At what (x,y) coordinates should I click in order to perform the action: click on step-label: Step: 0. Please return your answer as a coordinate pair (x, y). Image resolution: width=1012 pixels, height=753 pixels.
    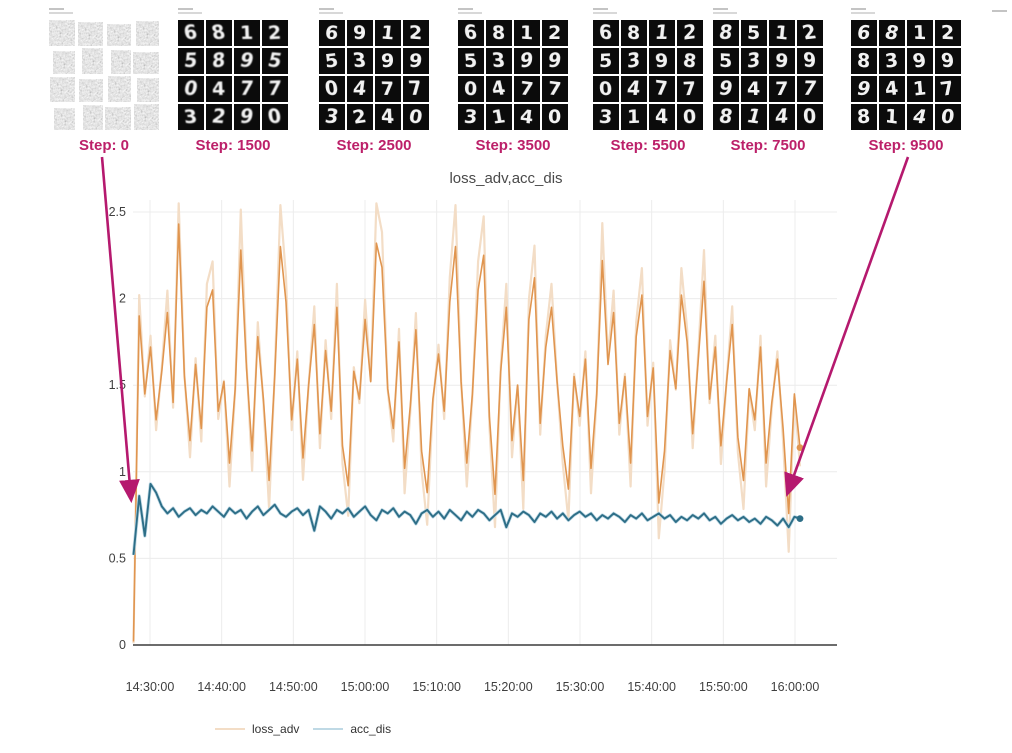
    Looking at the image, I should click on (103, 145).